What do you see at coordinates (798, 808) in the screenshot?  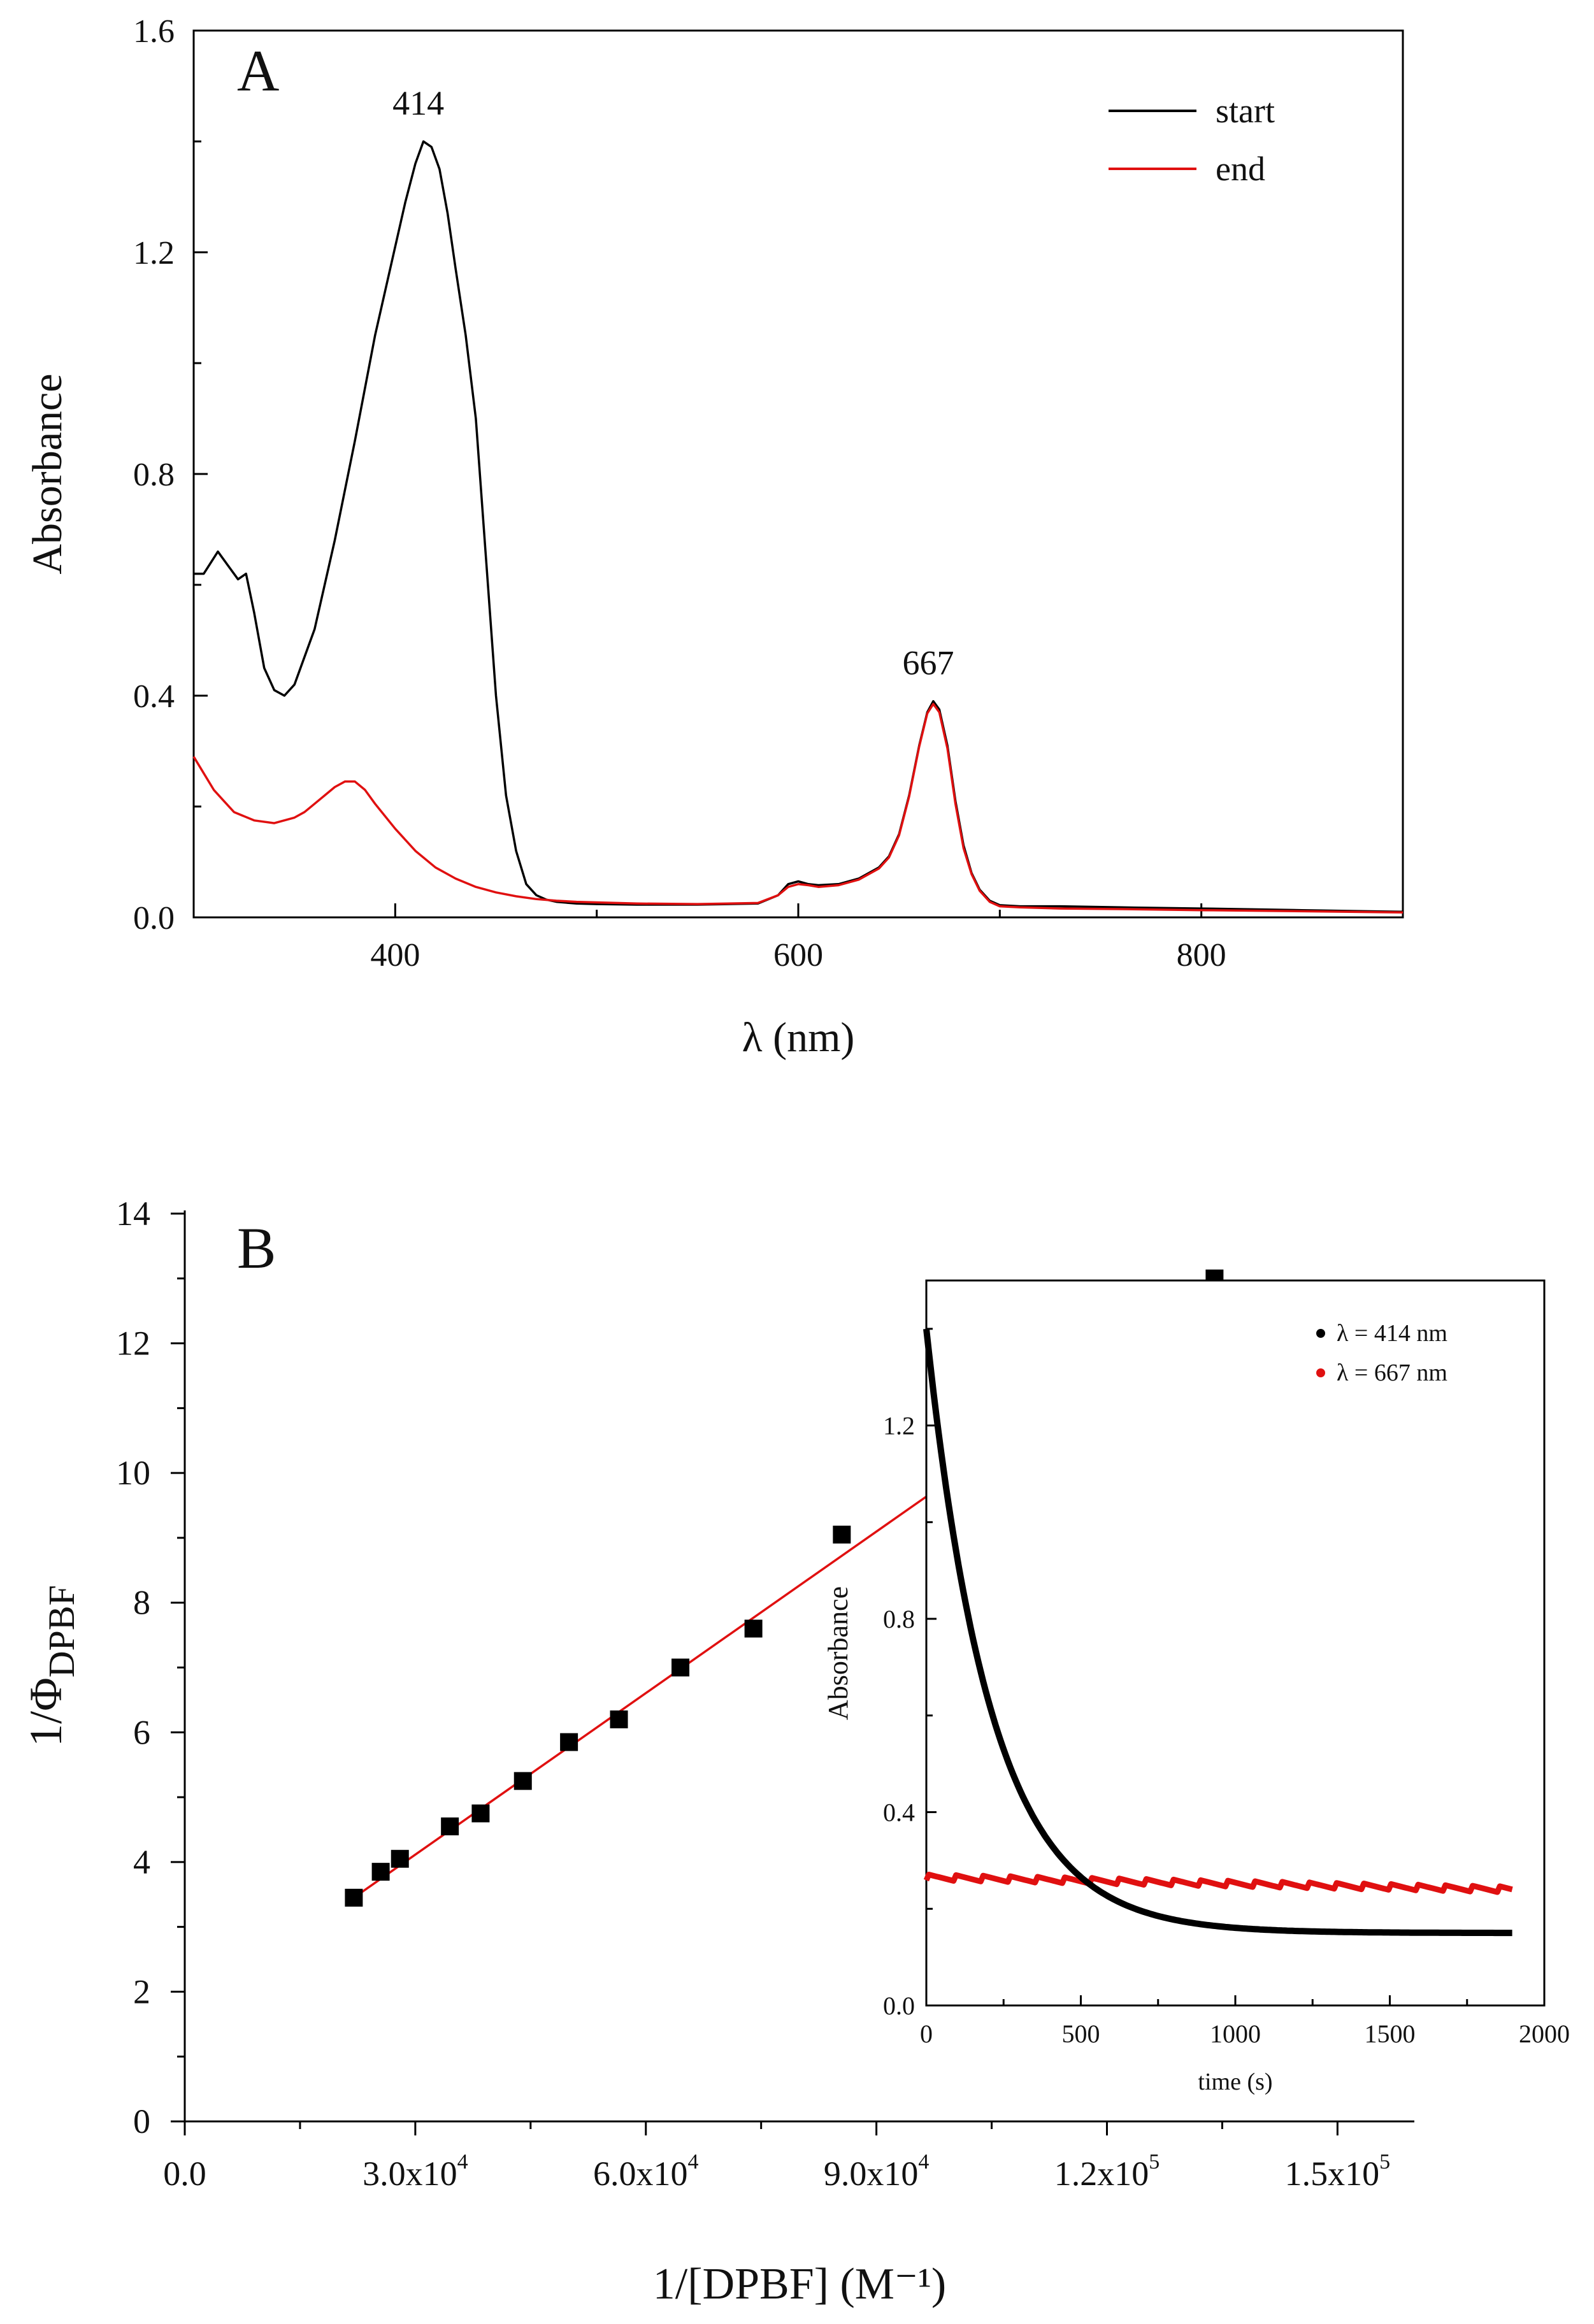 I see `series-line-end` at bounding box center [798, 808].